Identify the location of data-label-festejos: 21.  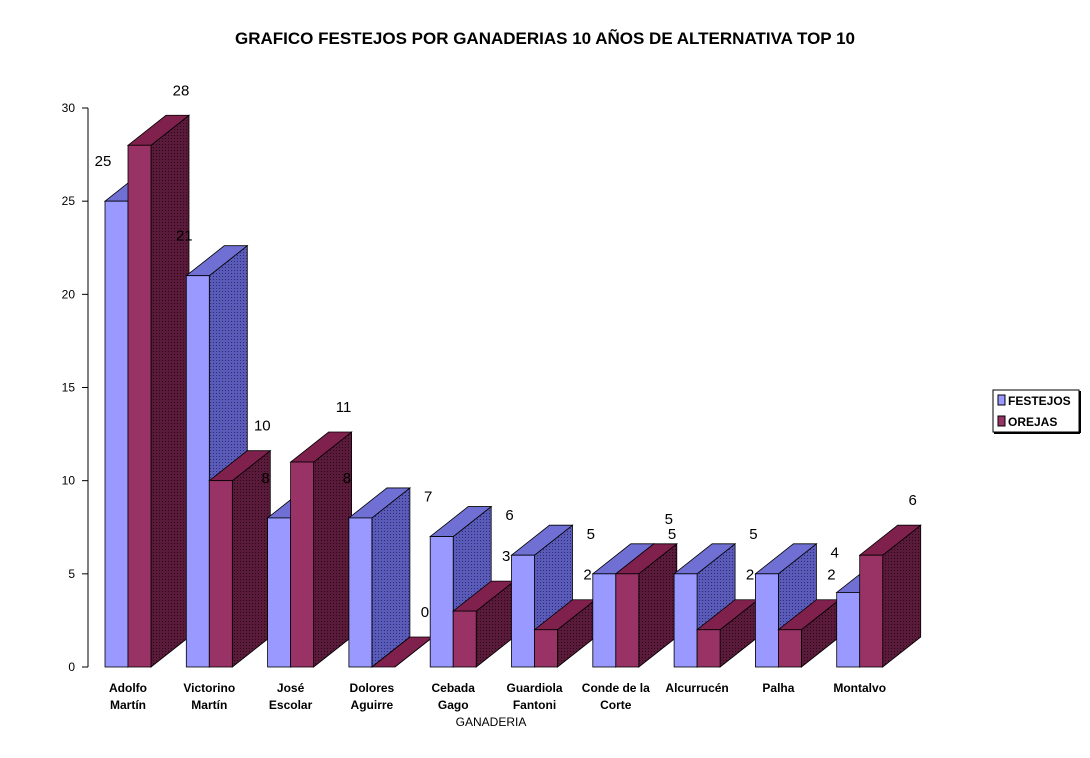
(184, 236).